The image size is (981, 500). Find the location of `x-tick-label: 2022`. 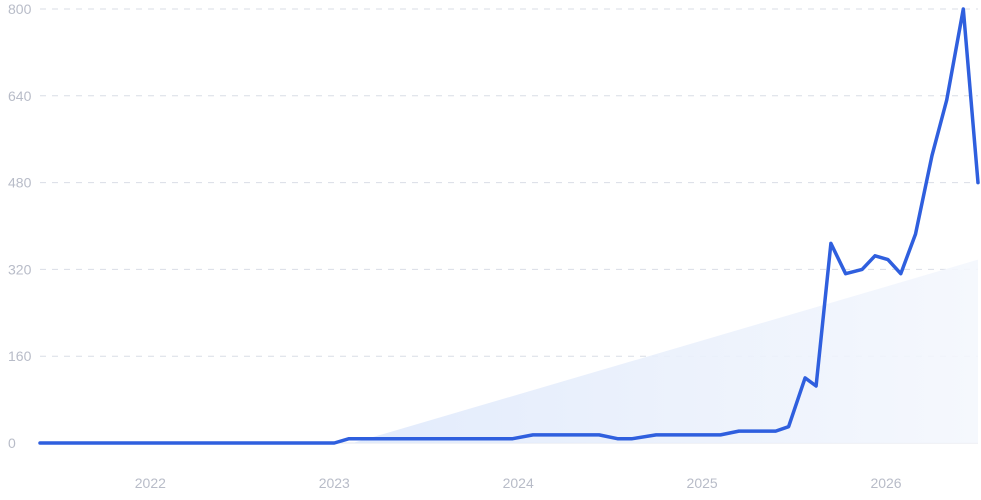

x-tick-label: 2022 is located at coordinates (150, 483).